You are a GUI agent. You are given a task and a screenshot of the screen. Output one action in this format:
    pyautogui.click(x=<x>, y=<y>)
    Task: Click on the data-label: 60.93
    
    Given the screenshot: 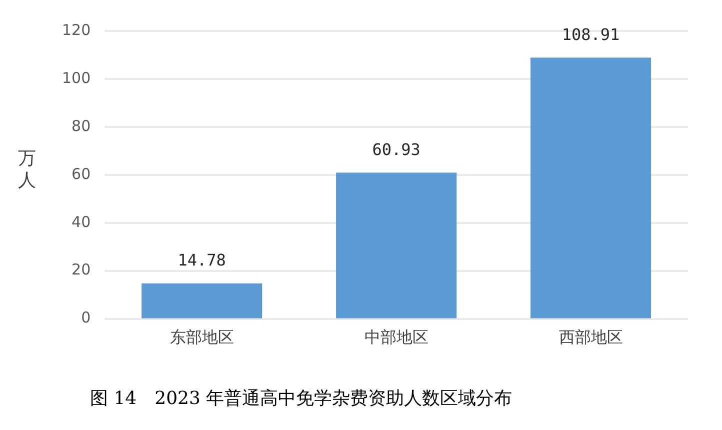 What is the action you would take?
    pyautogui.click(x=396, y=149)
    